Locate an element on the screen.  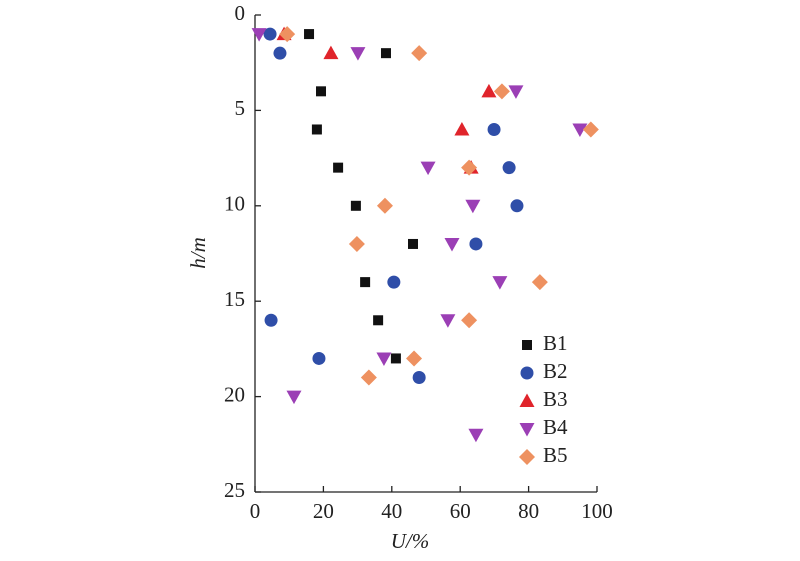
y-tick-label: 15 is located at coordinates (234, 299).